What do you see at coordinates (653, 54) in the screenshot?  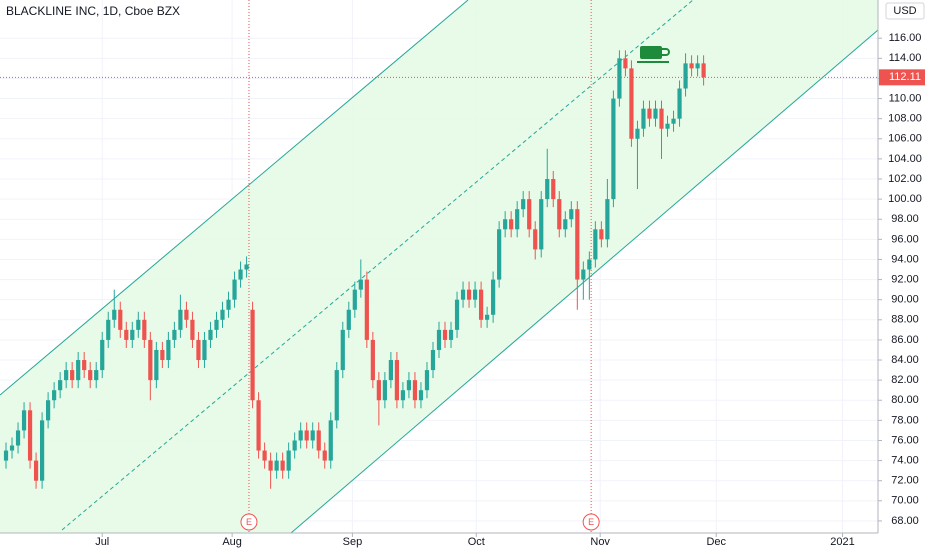 I see `coffee-icon` at bounding box center [653, 54].